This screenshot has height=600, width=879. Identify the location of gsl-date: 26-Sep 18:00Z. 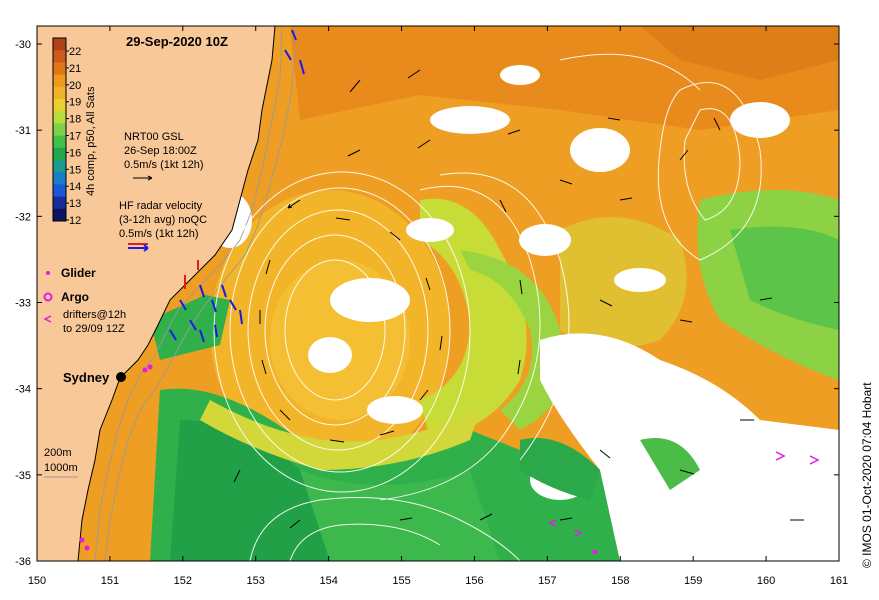
(160, 151).